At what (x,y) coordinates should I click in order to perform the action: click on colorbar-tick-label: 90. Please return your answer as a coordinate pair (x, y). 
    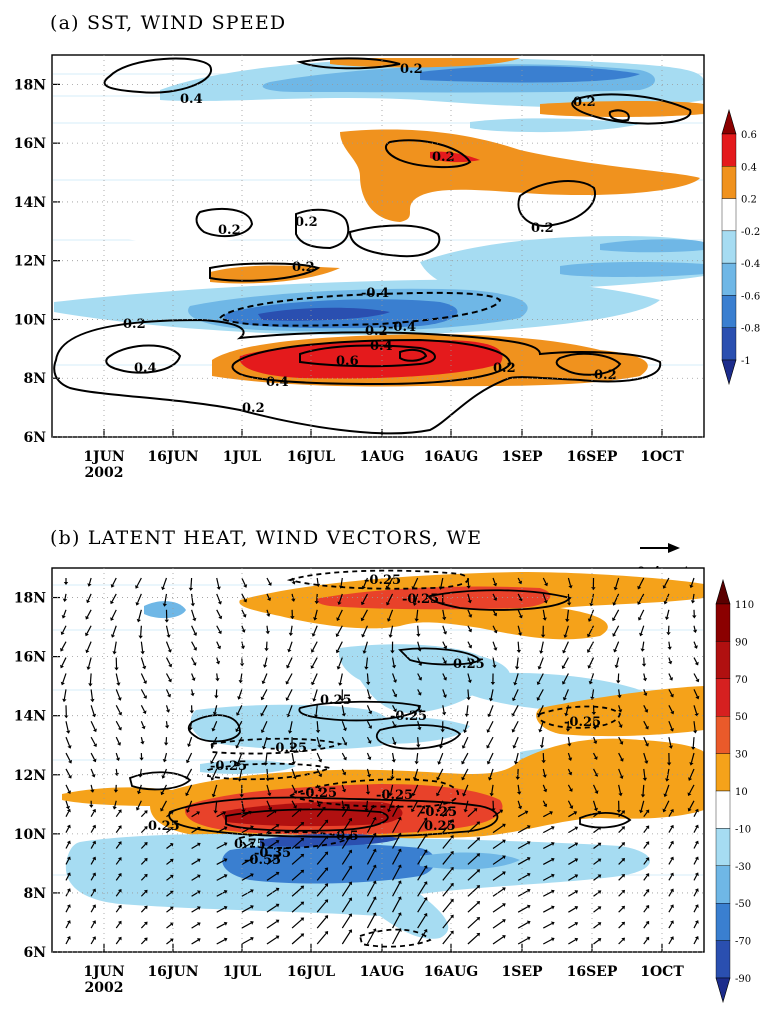
    Looking at the image, I should click on (741, 642).